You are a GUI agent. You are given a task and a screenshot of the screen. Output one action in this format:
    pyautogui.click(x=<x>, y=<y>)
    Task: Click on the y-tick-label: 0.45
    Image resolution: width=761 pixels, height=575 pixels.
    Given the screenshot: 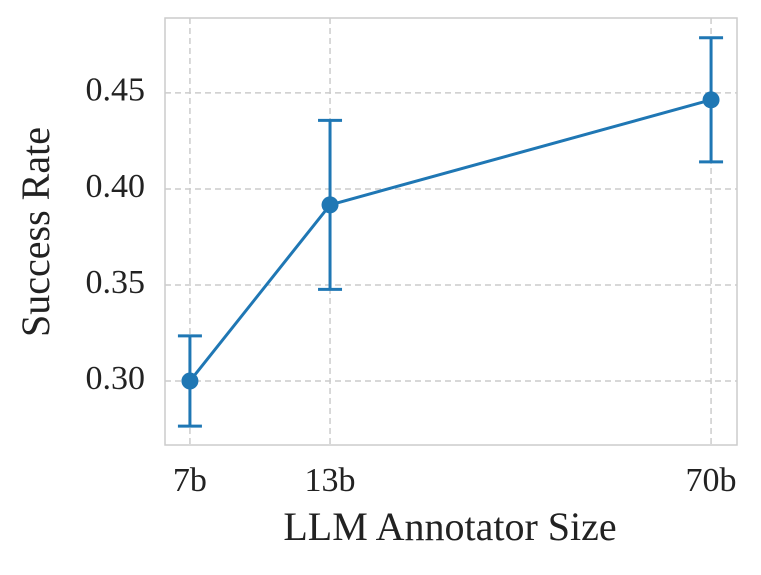 What is the action you would take?
    pyautogui.click(x=116, y=90)
    